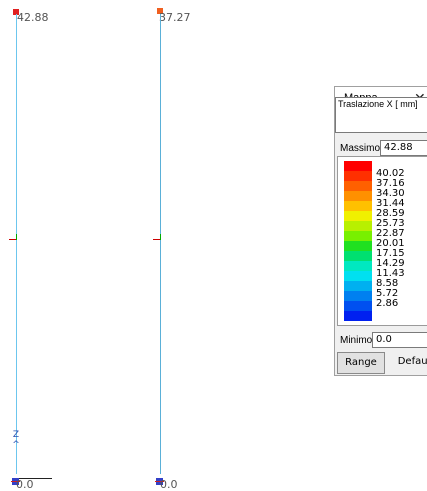 Image resolution: width=427 pixels, height=491 pixels. I want to click on legend-label: 5.72, so click(387, 293).